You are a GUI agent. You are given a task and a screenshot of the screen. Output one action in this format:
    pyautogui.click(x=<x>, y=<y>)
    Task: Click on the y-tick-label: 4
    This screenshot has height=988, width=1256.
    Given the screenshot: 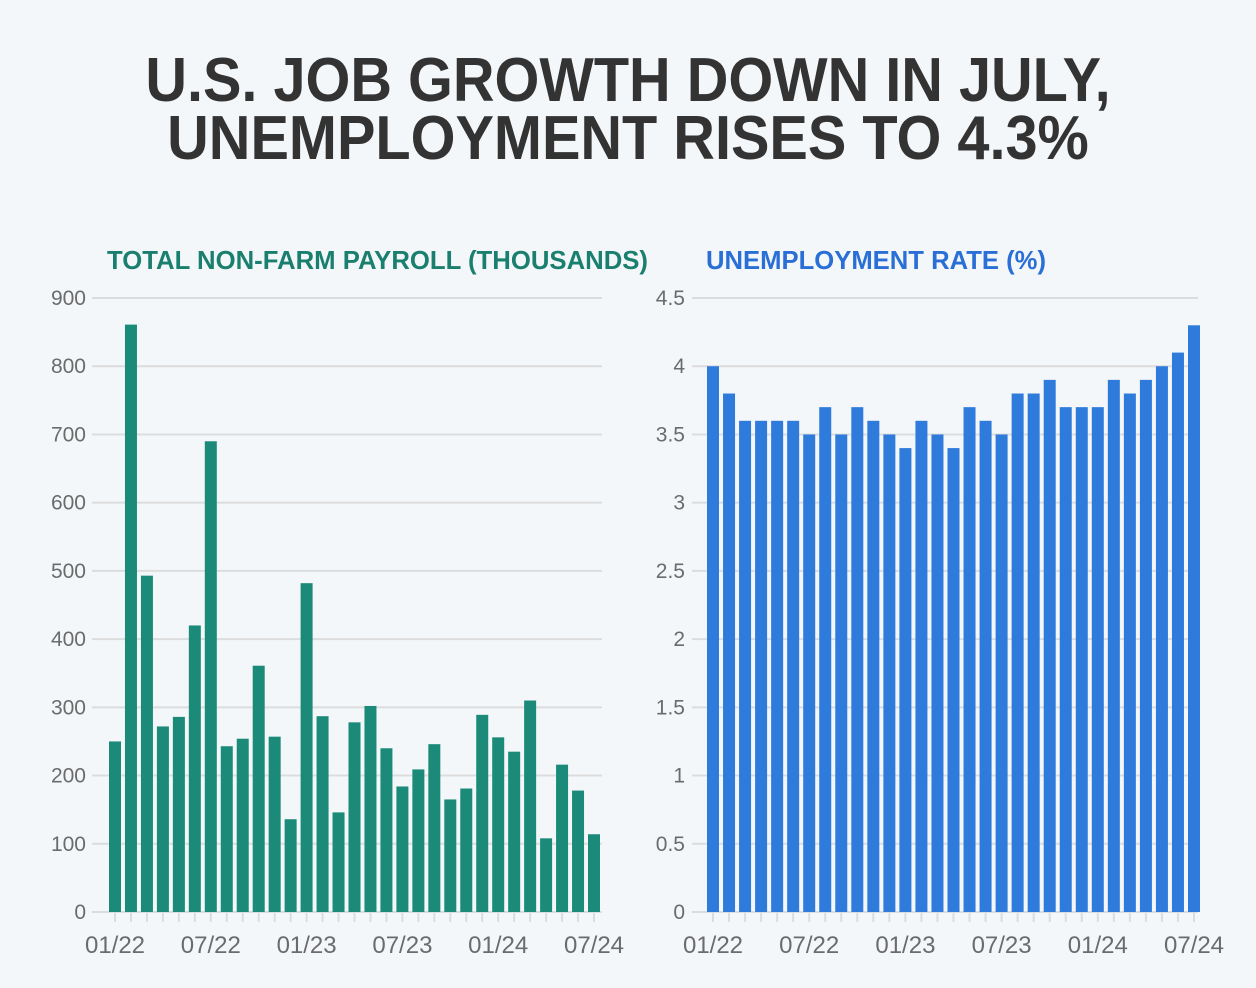 What is the action you would take?
    pyautogui.click(x=679, y=366)
    